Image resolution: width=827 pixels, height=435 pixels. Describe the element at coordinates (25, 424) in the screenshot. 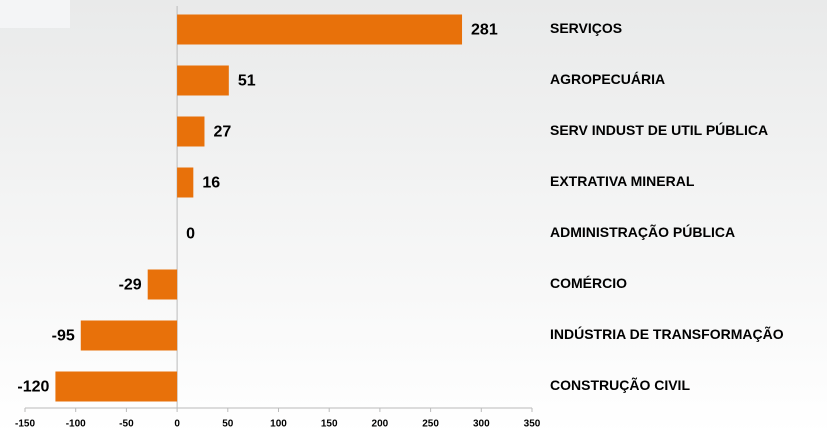

I see `x-tick-label: -150` at that location.